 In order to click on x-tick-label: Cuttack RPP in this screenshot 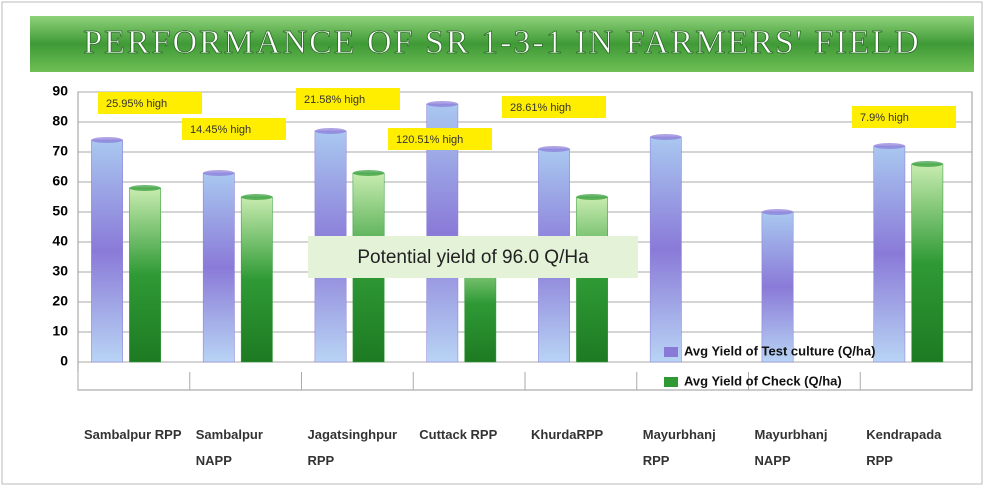, I will do `click(458, 434)`.